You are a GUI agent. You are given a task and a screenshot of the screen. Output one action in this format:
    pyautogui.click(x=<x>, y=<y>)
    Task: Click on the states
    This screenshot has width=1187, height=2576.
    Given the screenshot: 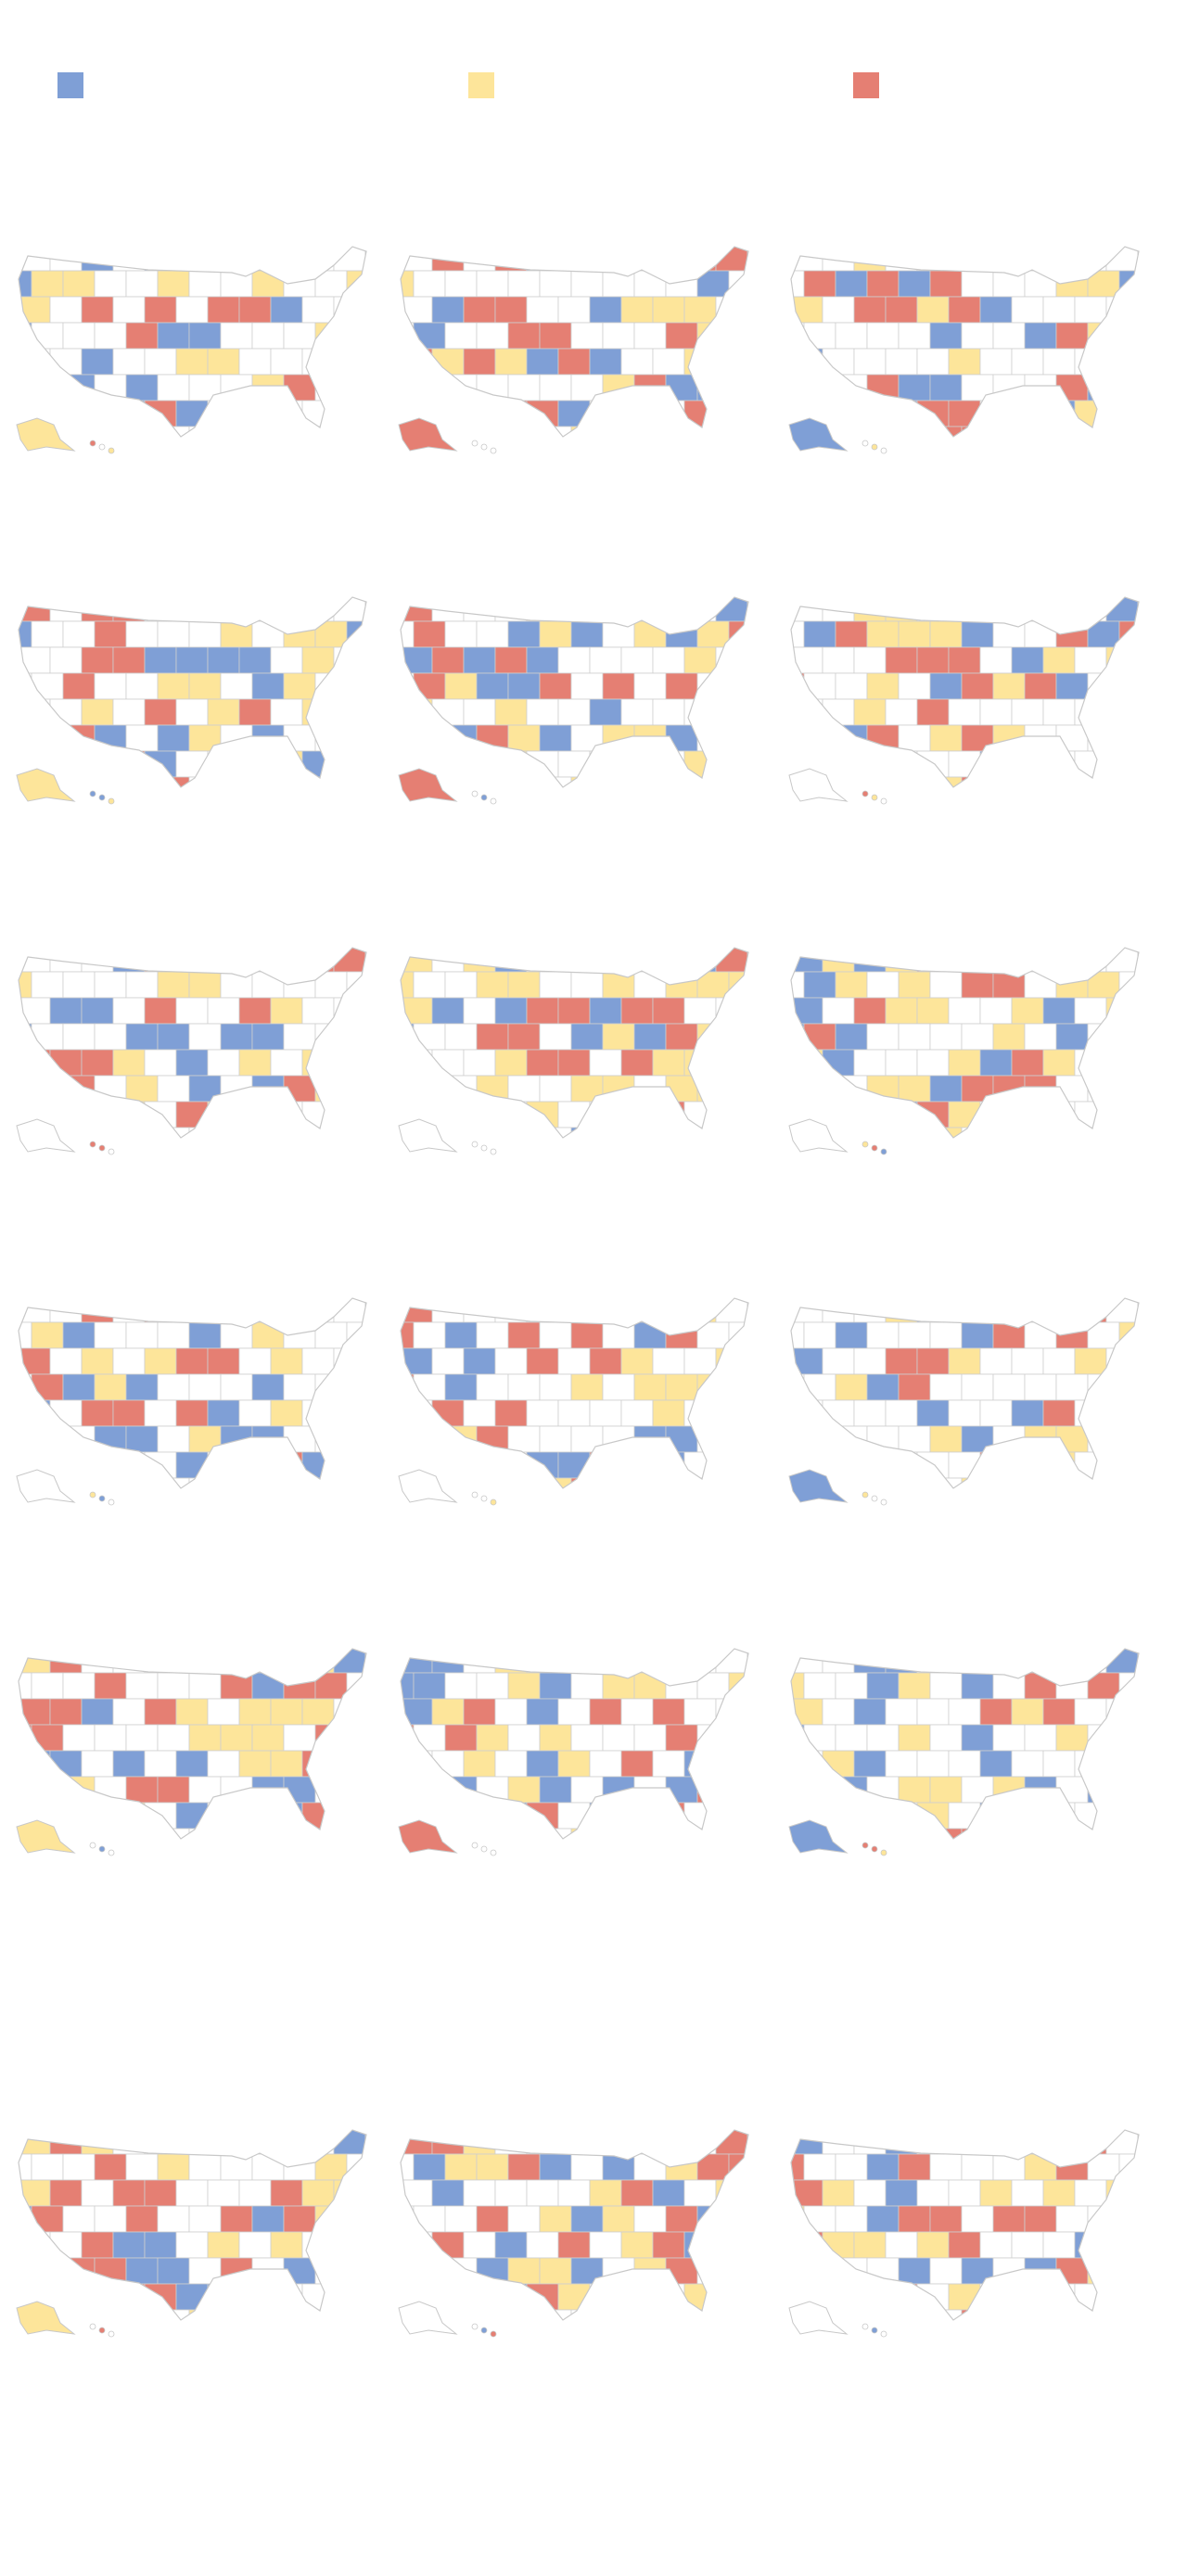 What is the action you would take?
    pyautogui.click(x=192, y=1393)
    